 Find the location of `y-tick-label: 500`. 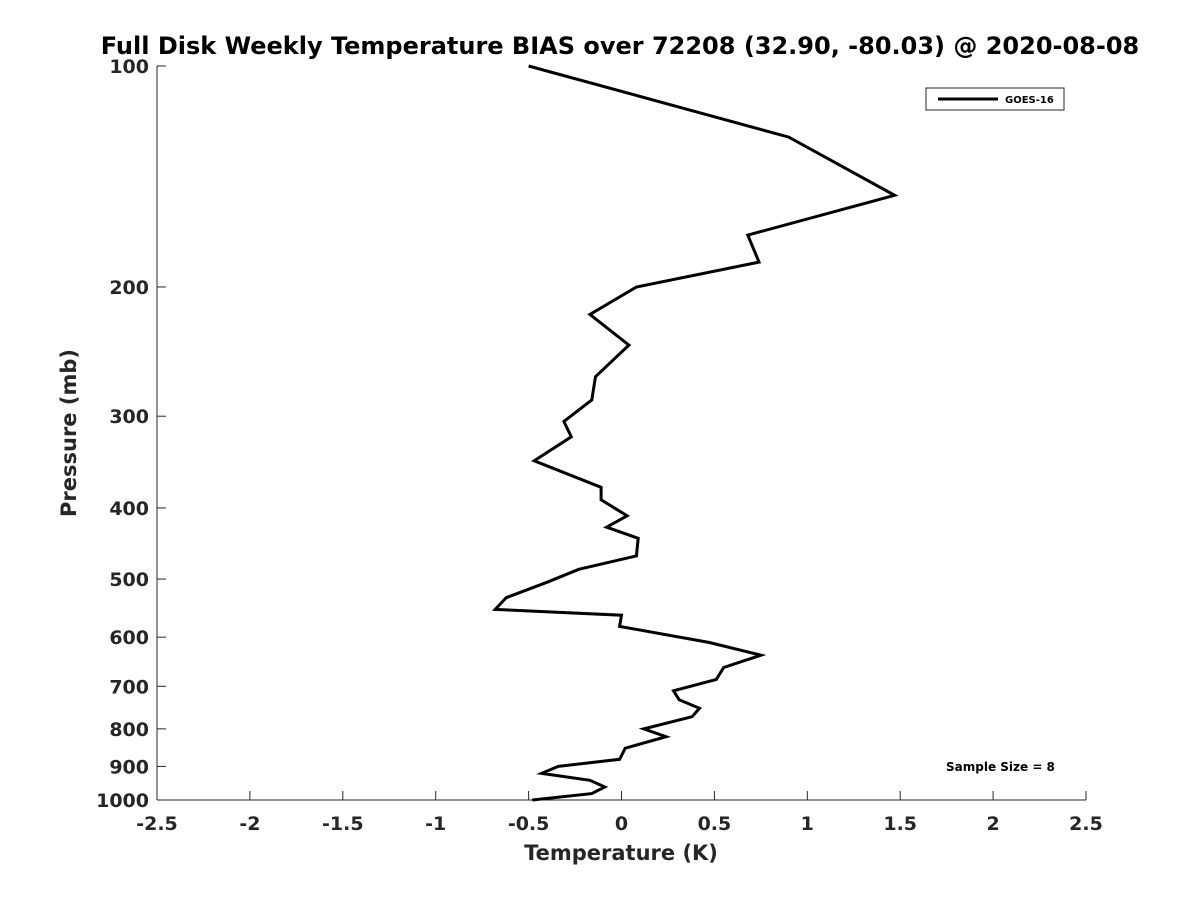

y-tick-label: 500 is located at coordinates (129, 580).